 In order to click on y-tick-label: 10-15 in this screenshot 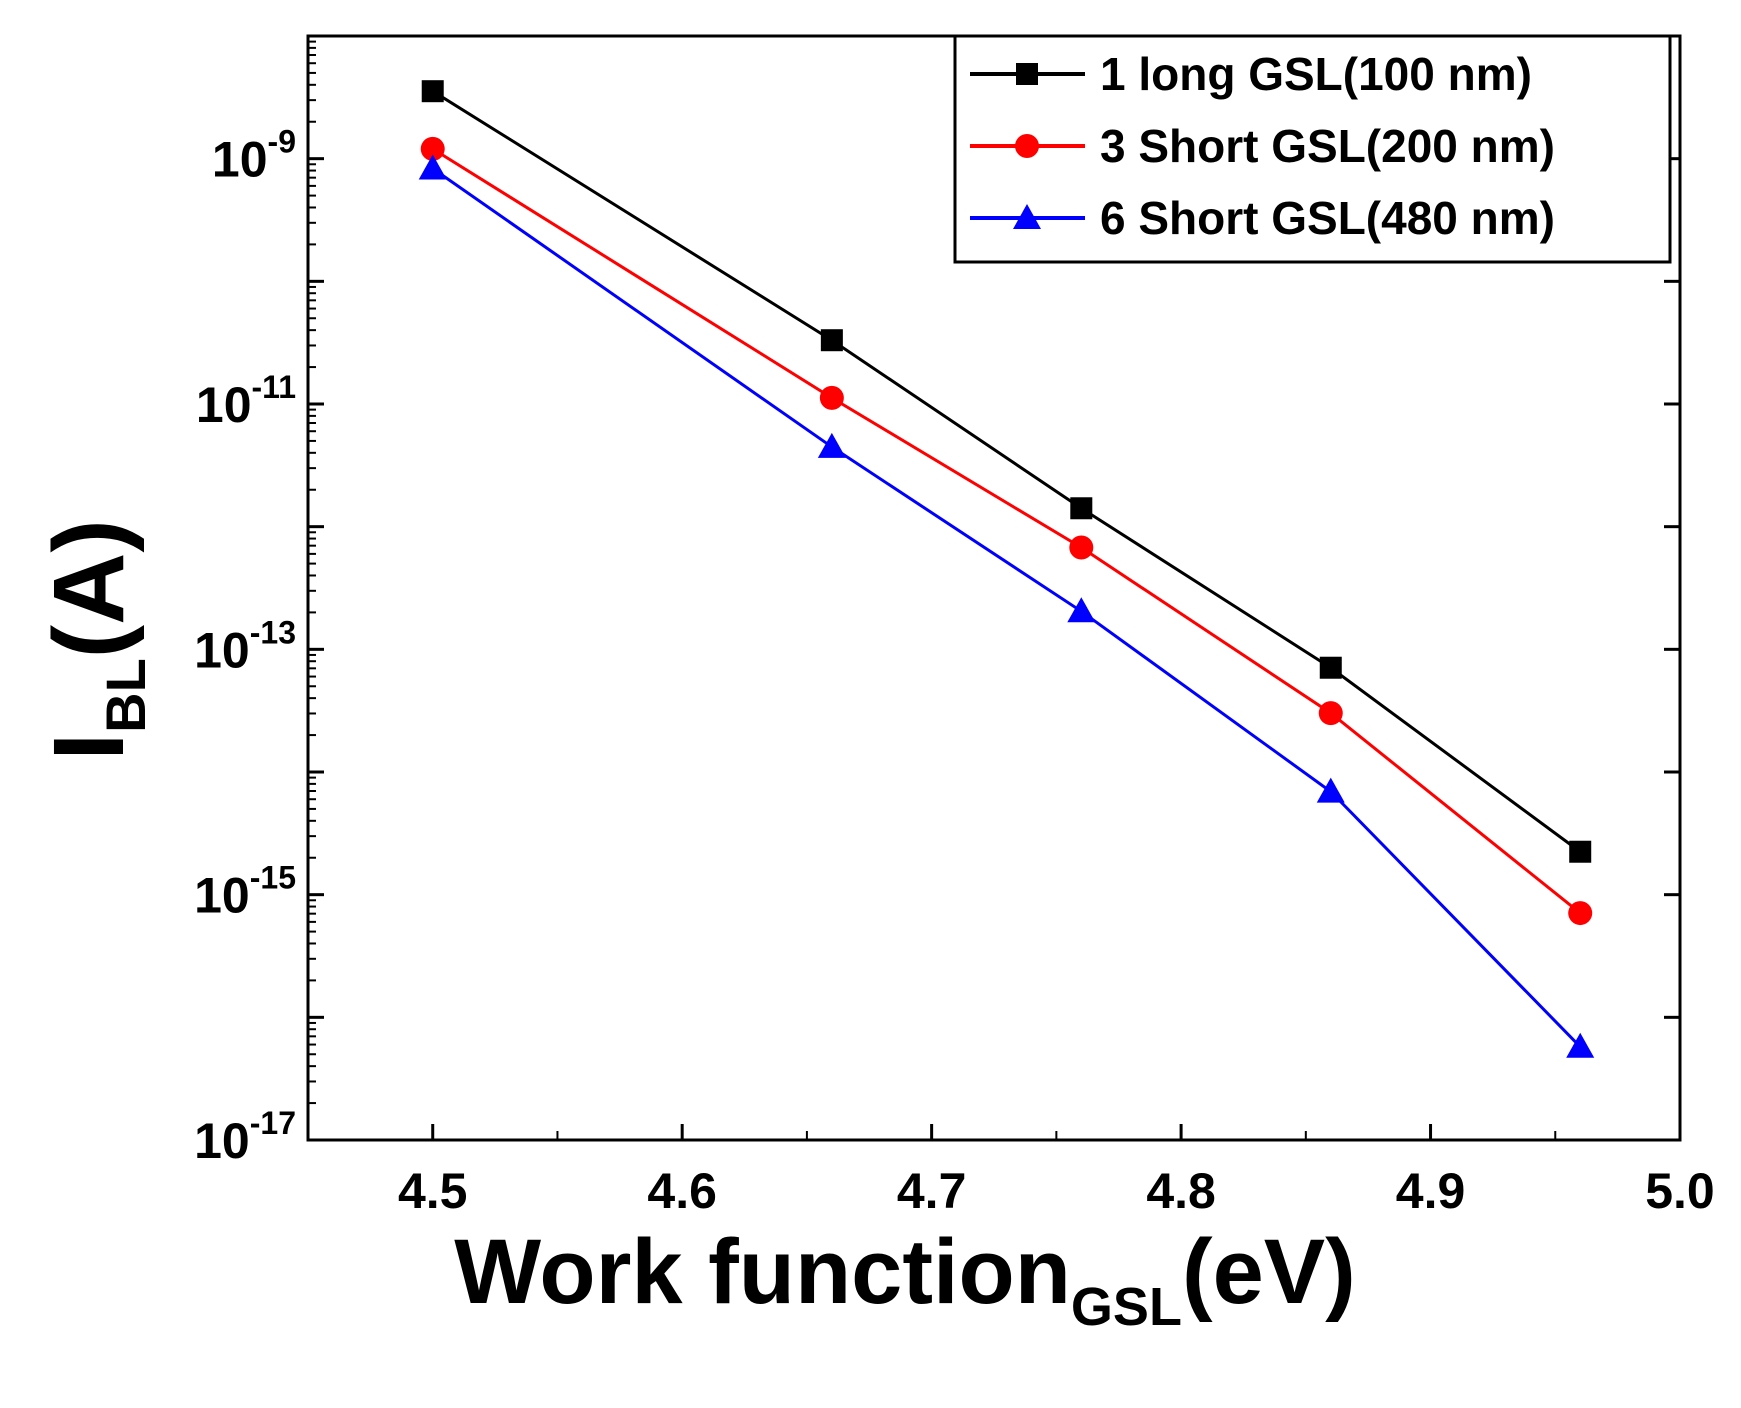, I will do `click(245, 892)`.